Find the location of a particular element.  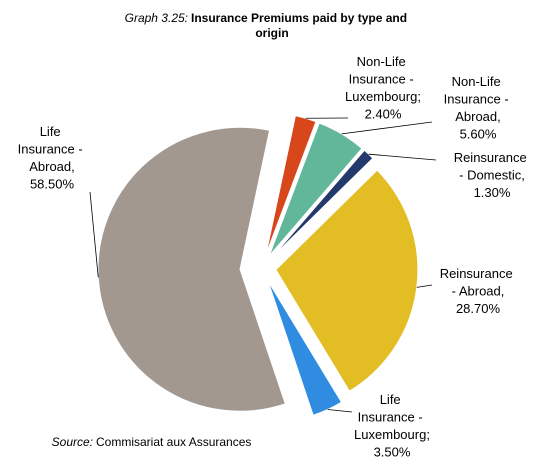

data-label-value: 2.40% is located at coordinates (383, 114).